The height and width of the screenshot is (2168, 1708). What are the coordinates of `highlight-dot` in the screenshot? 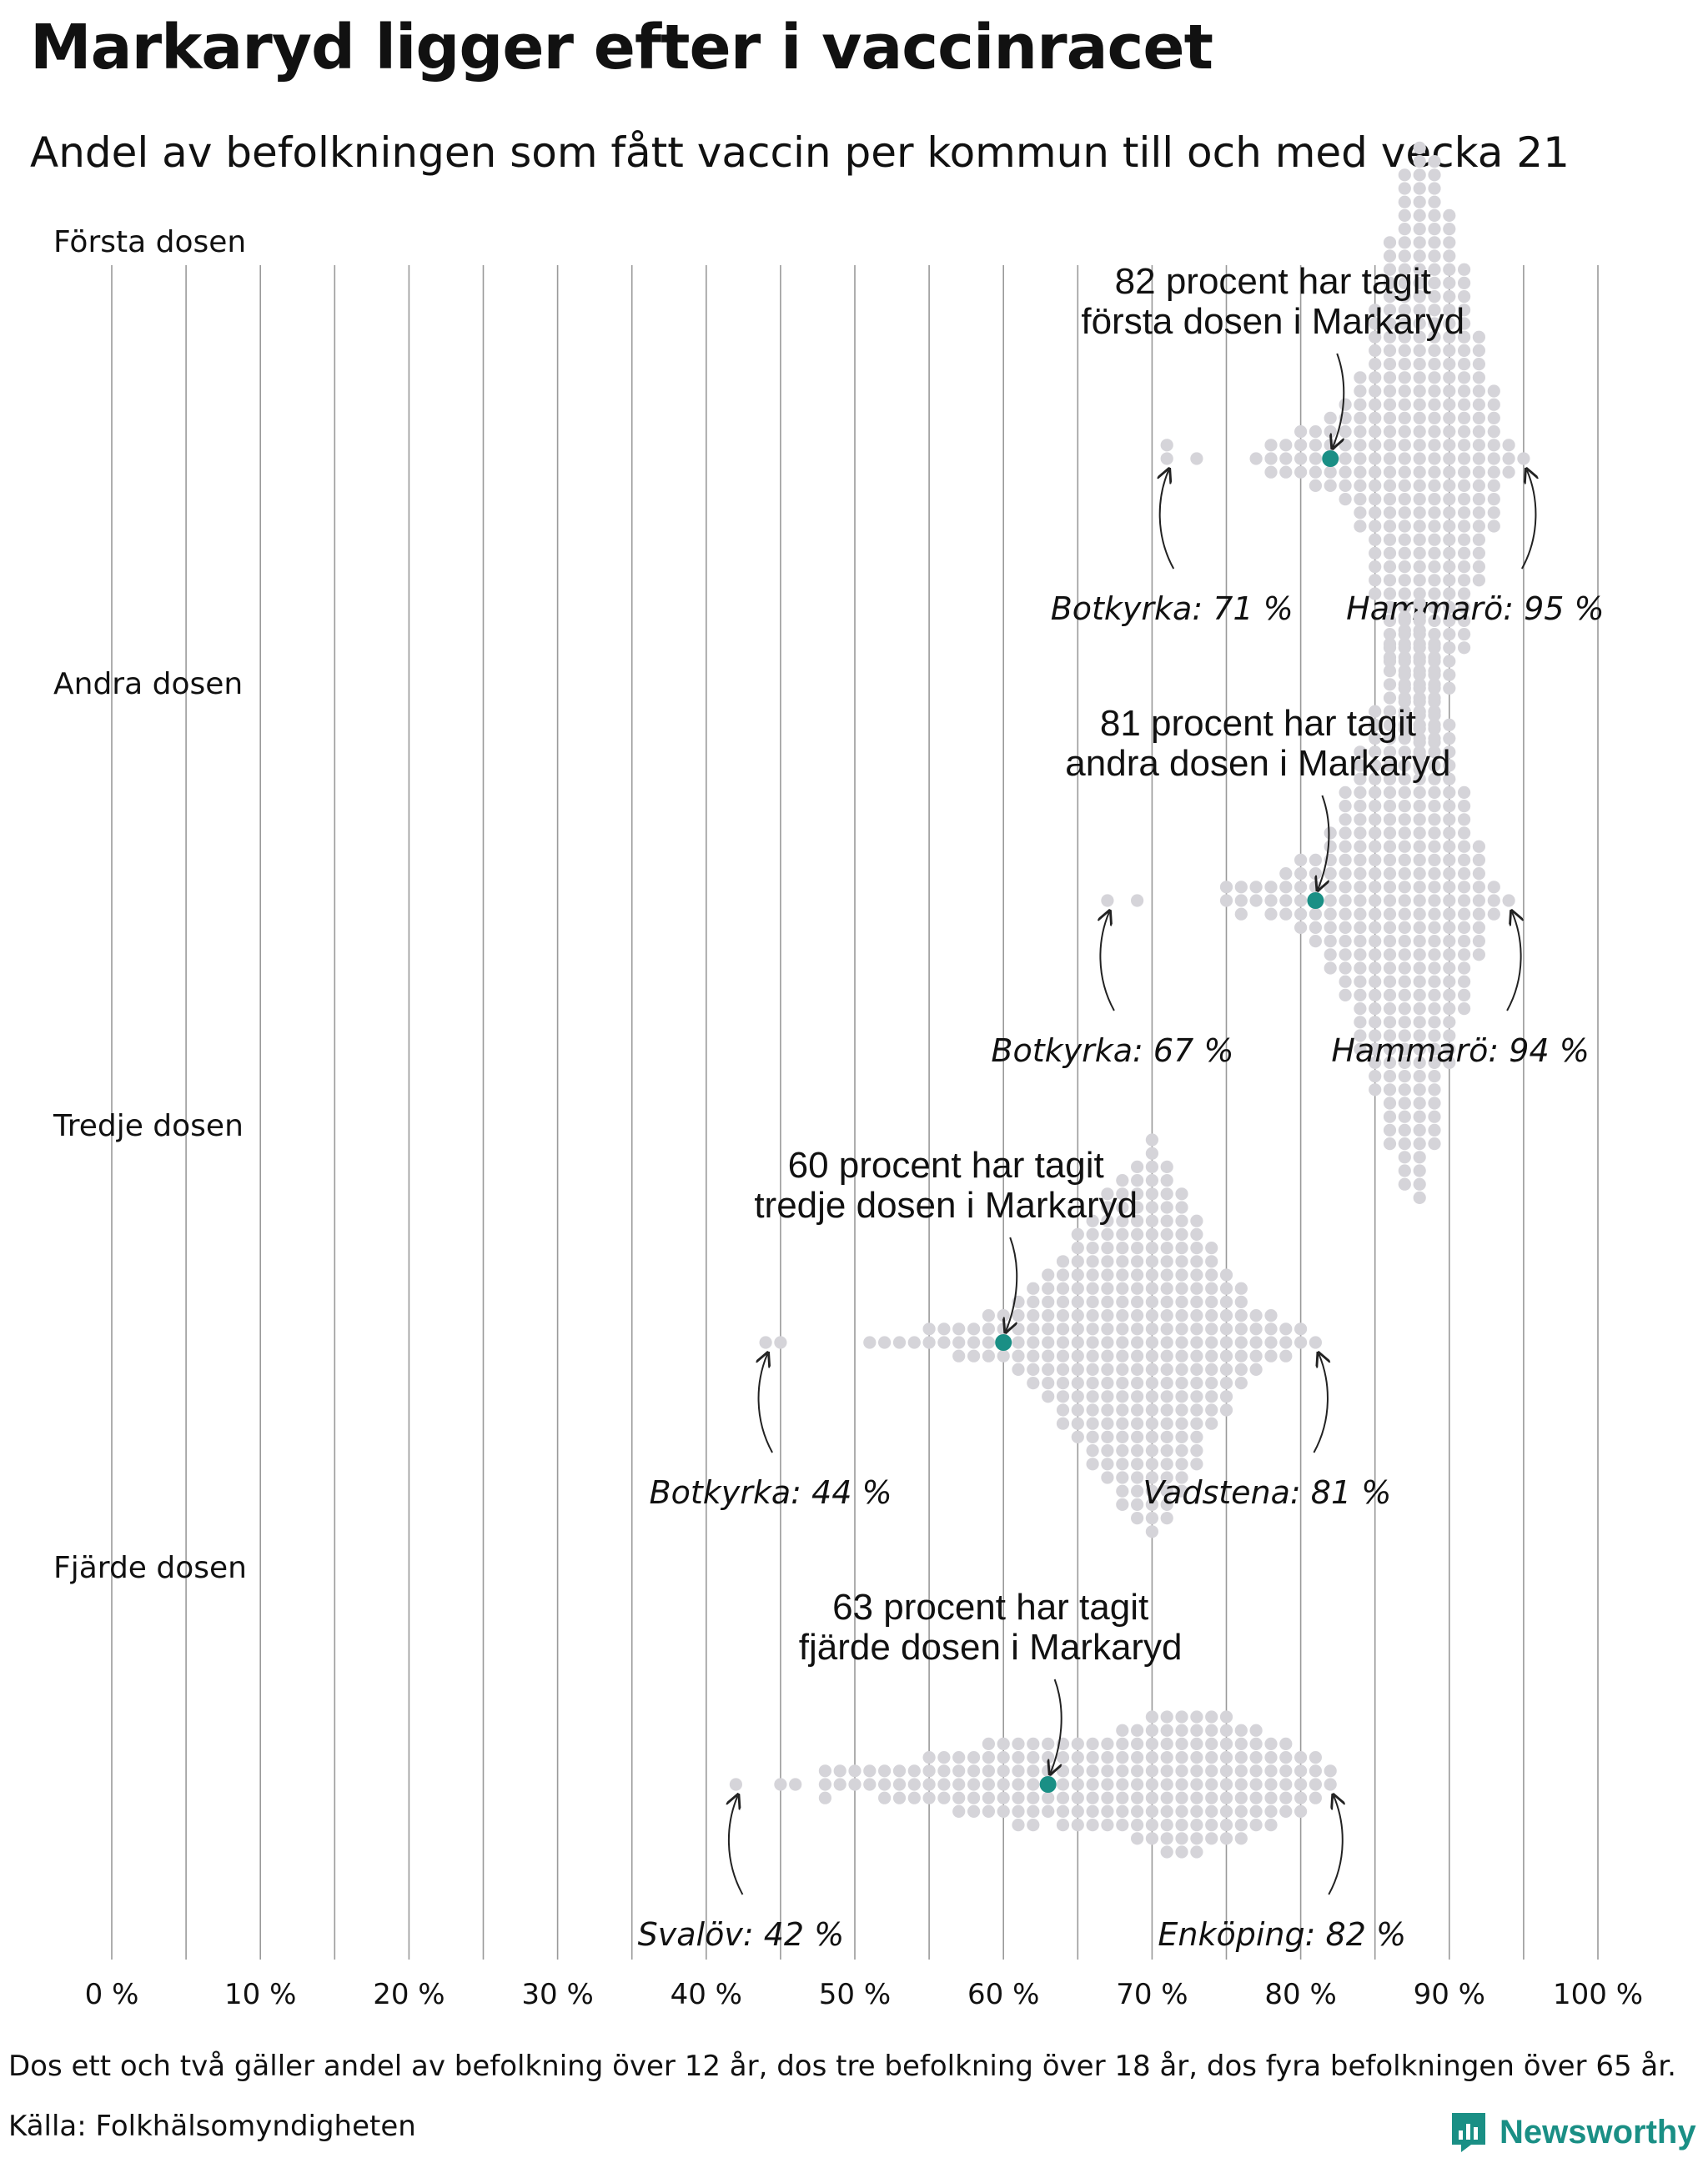 It's located at (1315, 900).